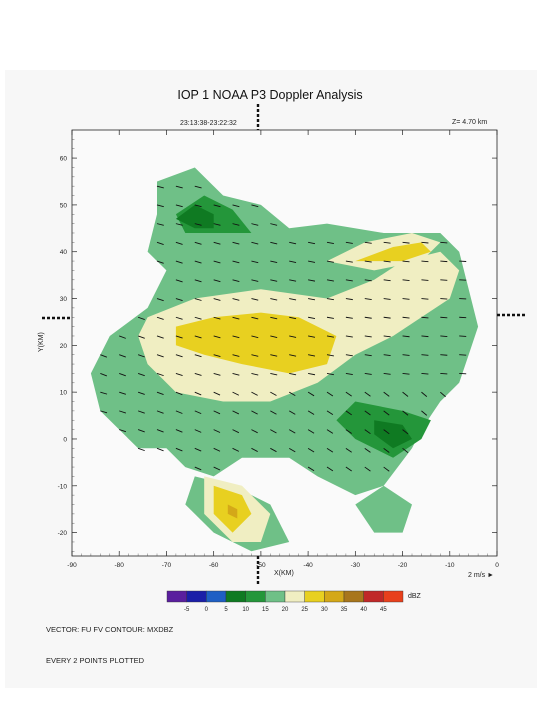 The height and width of the screenshot is (720, 540). Describe the element at coordinates (356, 565) in the screenshot. I see `x-tick-label: -30` at that location.